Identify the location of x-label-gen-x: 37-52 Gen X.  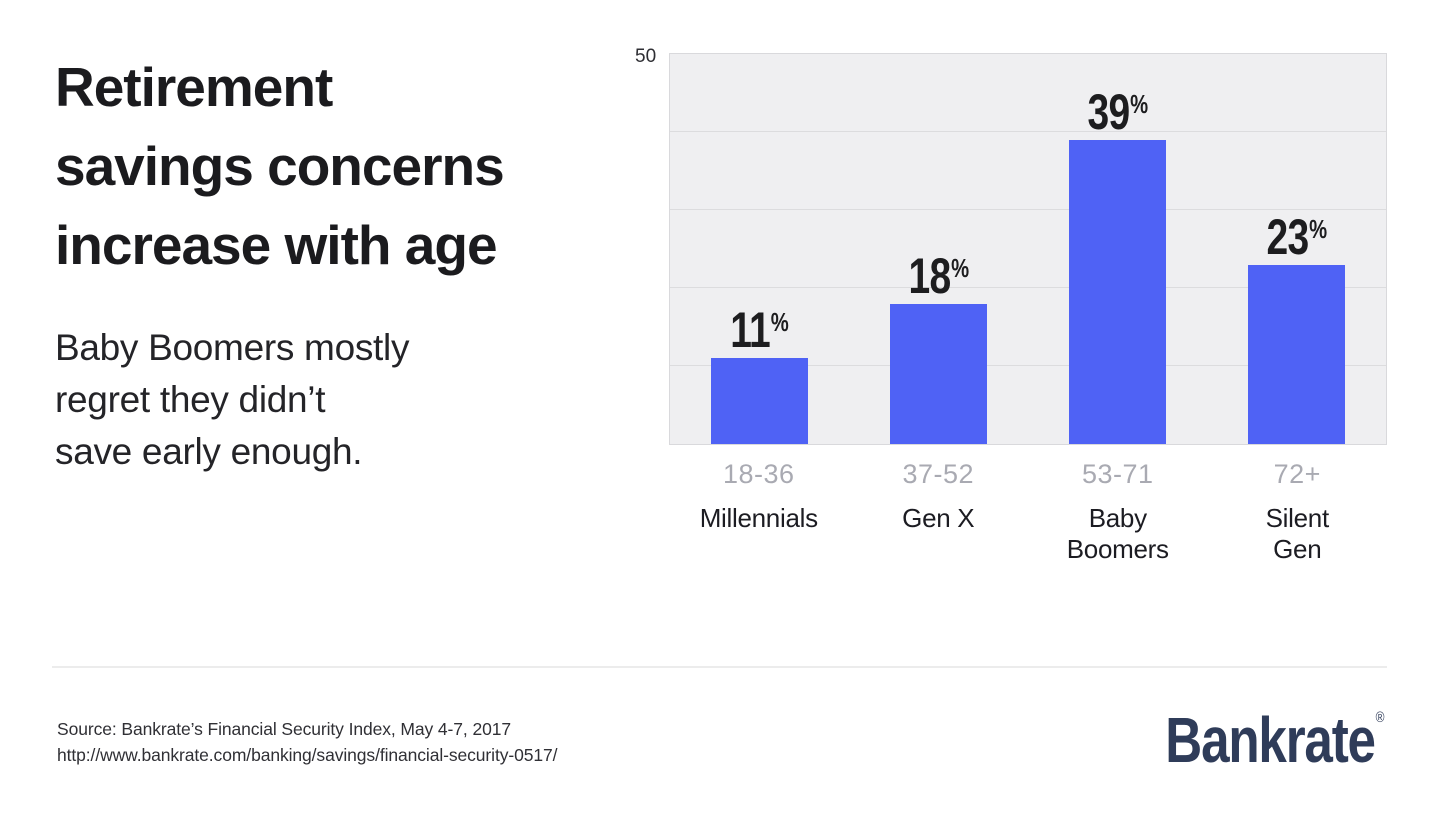
(939, 512).